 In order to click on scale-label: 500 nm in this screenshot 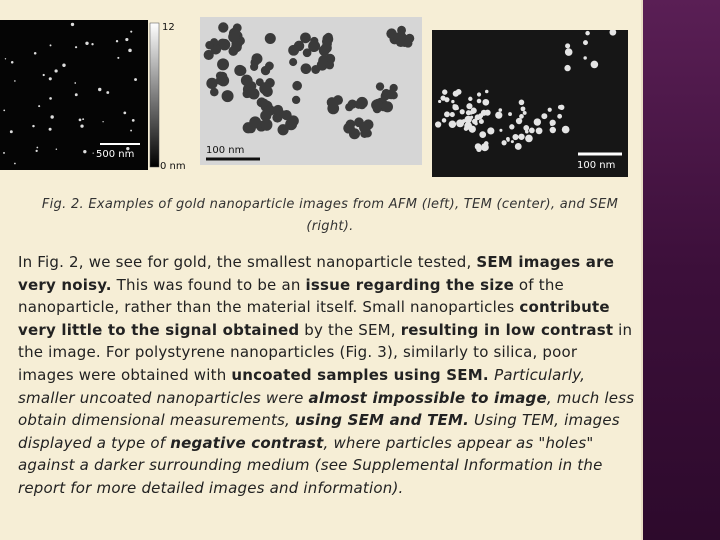, I will do `click(115, 154)`.